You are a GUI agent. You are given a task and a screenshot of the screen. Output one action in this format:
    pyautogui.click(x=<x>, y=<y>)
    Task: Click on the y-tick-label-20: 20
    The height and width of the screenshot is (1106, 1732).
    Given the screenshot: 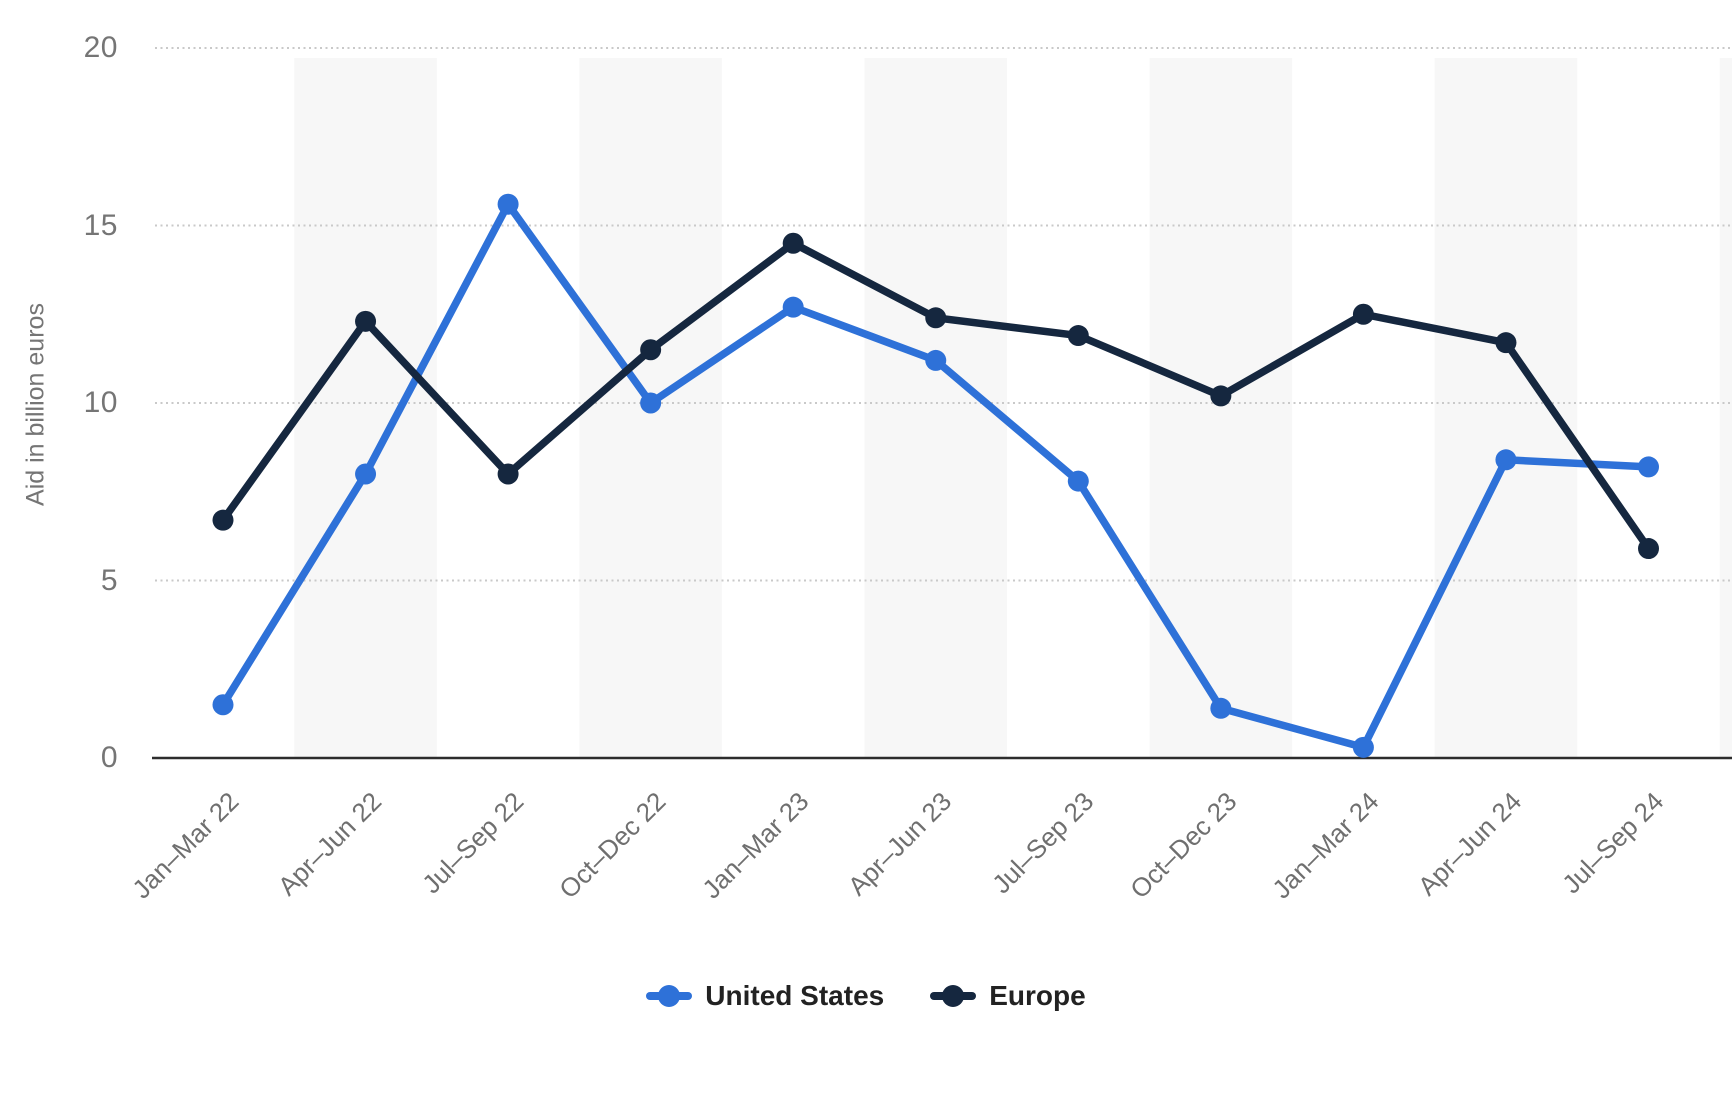 What is the action you would take?
    pyautogui.click(x=100, y=47)
    